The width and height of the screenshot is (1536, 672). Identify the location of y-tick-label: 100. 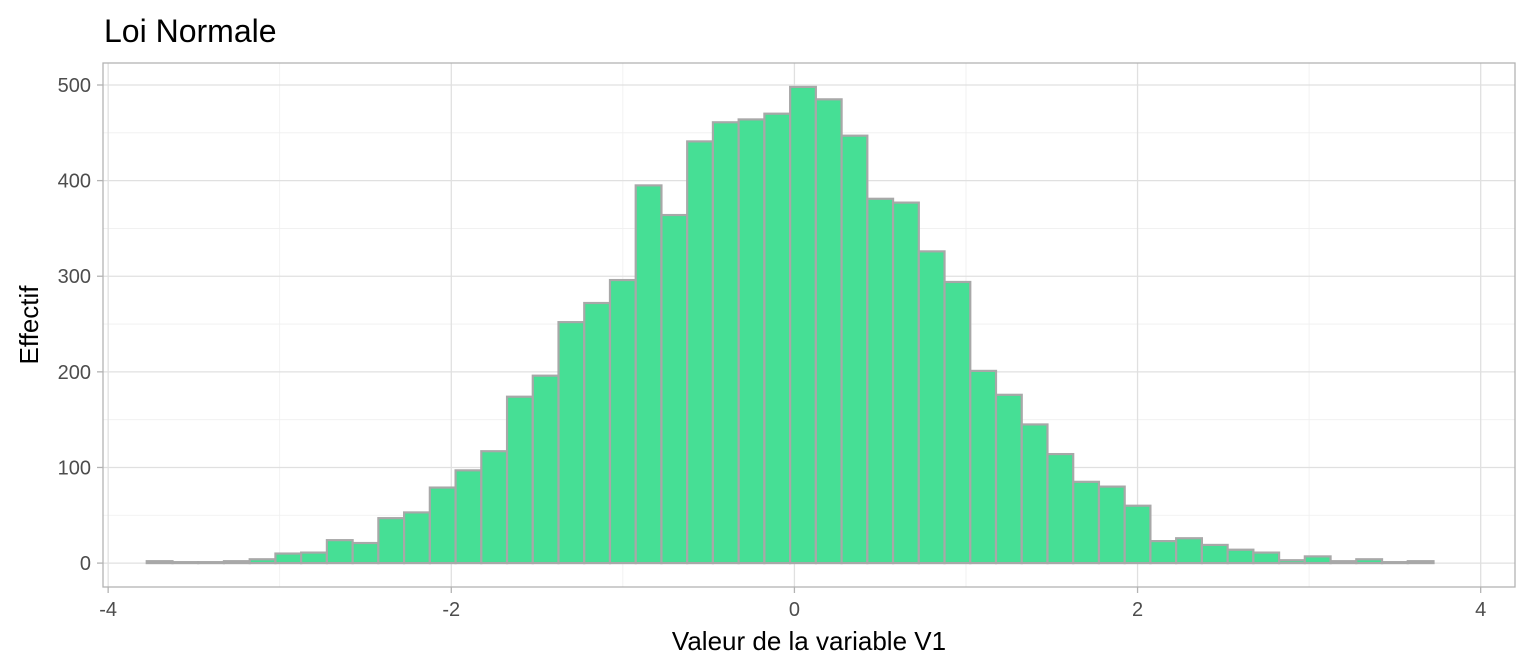
(74, 468).